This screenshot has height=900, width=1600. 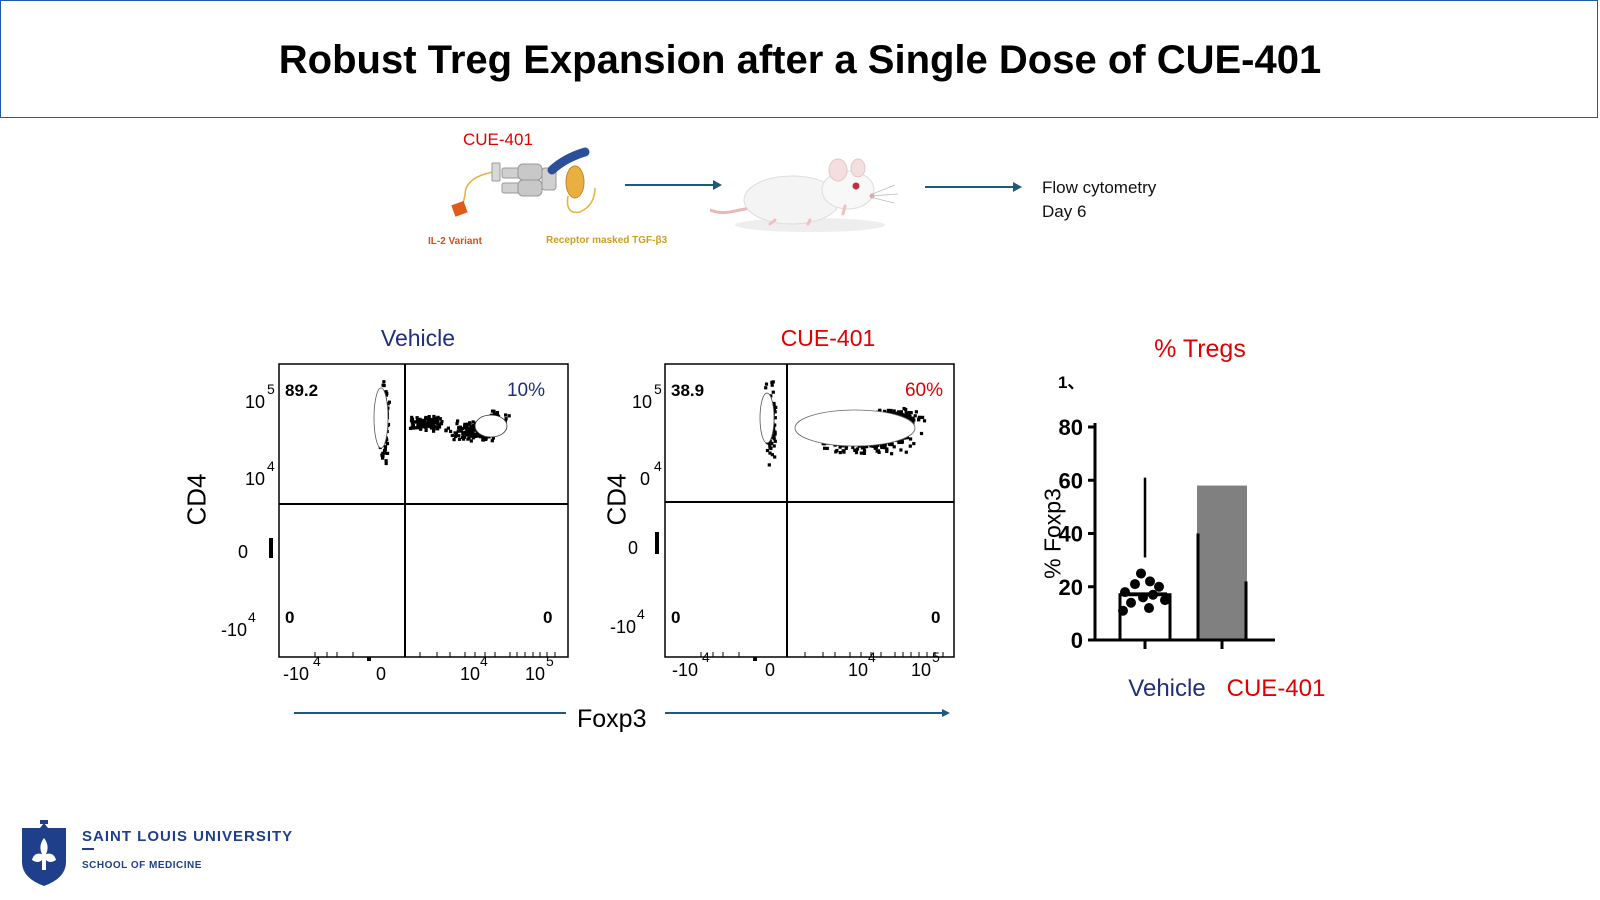 What do you see at coordinates (1077, 640) in the screenshot?
I see `bar-y-tick-label: 0` at bounding box center [1077, 640].